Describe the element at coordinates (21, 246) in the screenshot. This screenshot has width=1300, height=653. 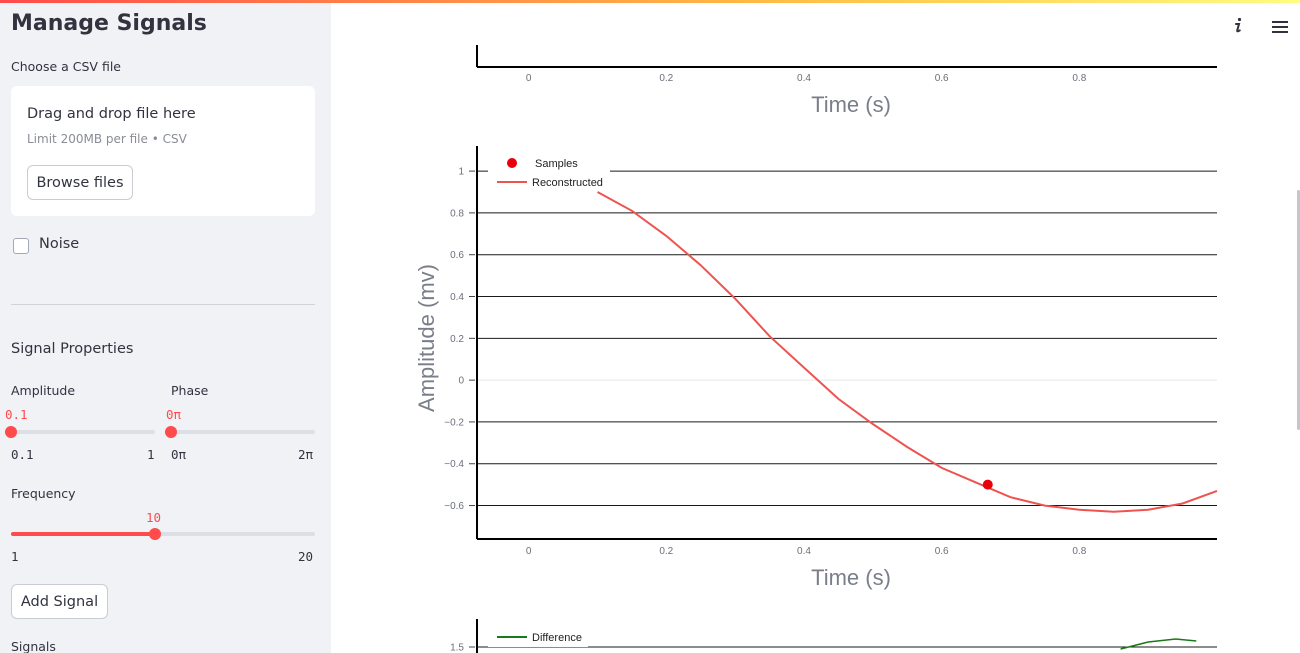
I see `noise-checkbox` at that location.